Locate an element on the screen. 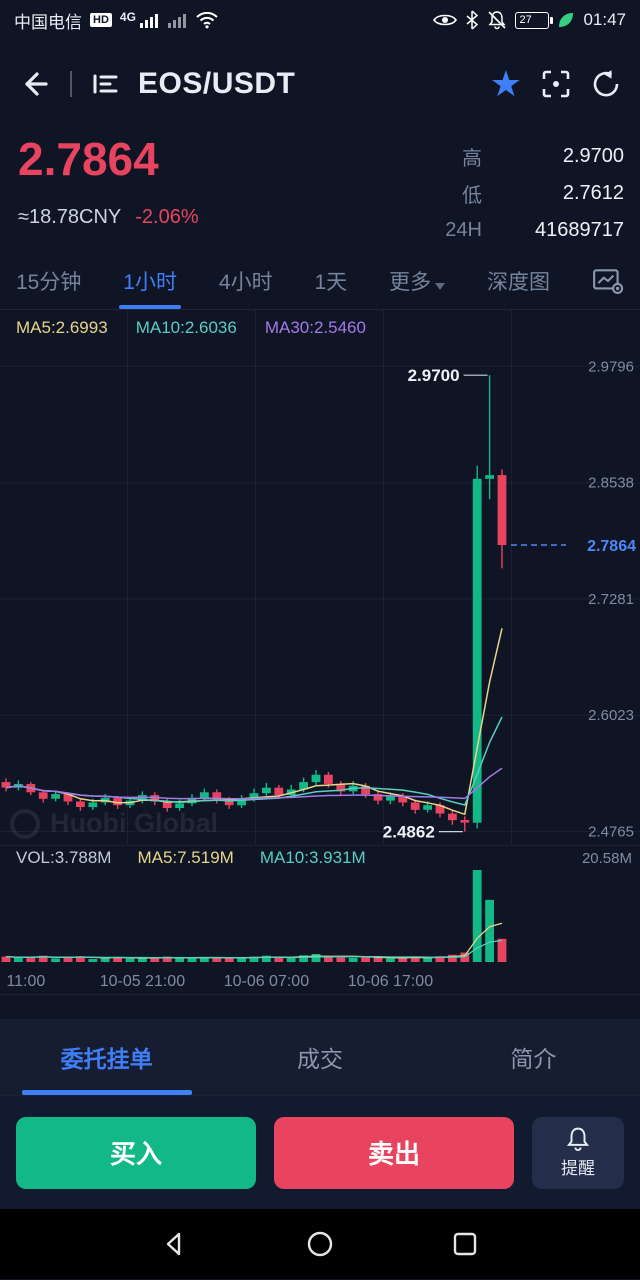  tab-1hour: 1小时 is located at coordinates (150, 281).